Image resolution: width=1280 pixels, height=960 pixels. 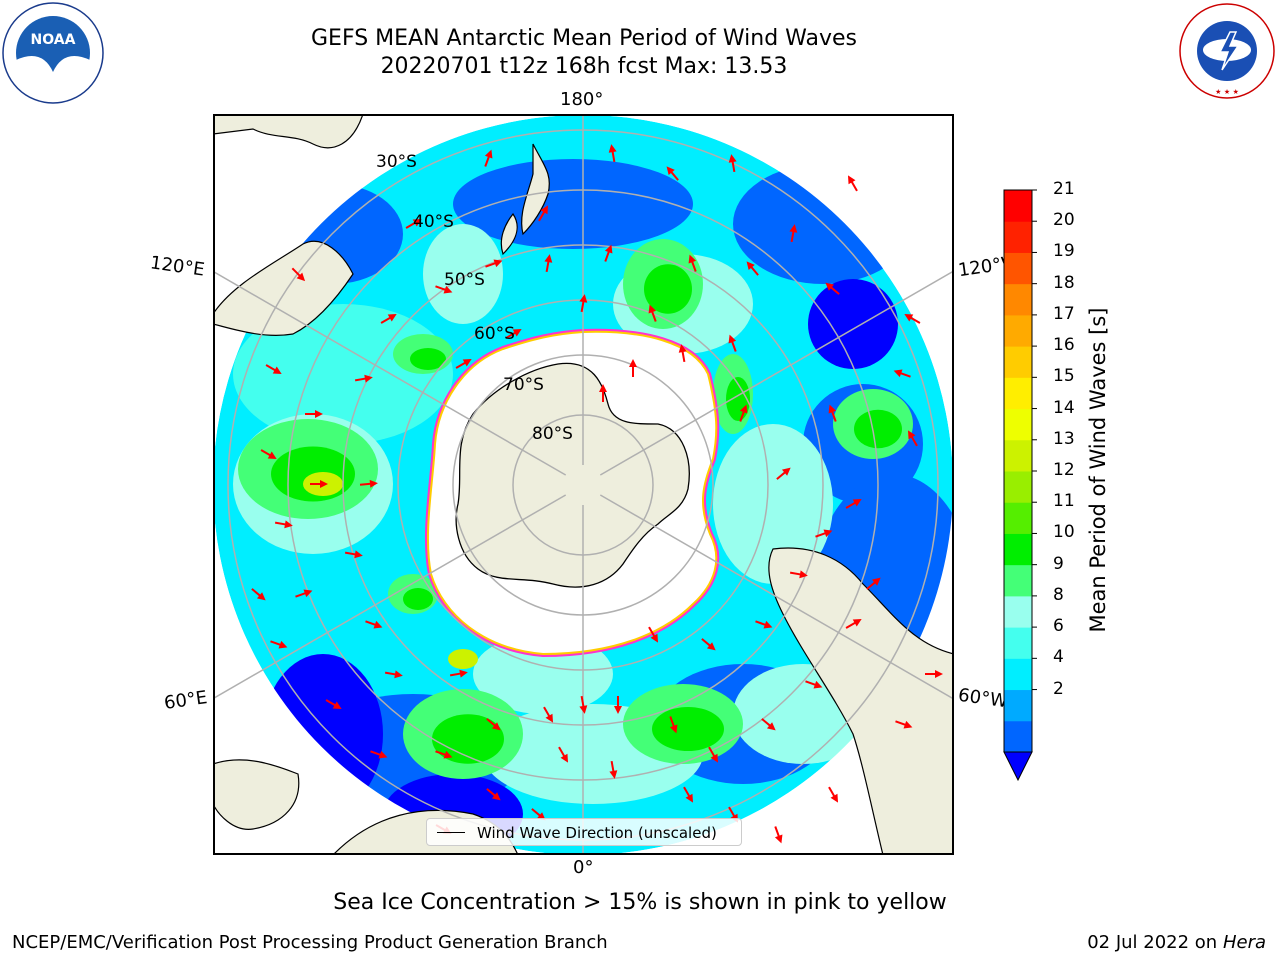 What do you see at coordinates (584, 66) in the screenshot?
I see `chart-subtitle: 20220701 t12z 168h fcst Max: 13.53` at bounding box center [584, 66].